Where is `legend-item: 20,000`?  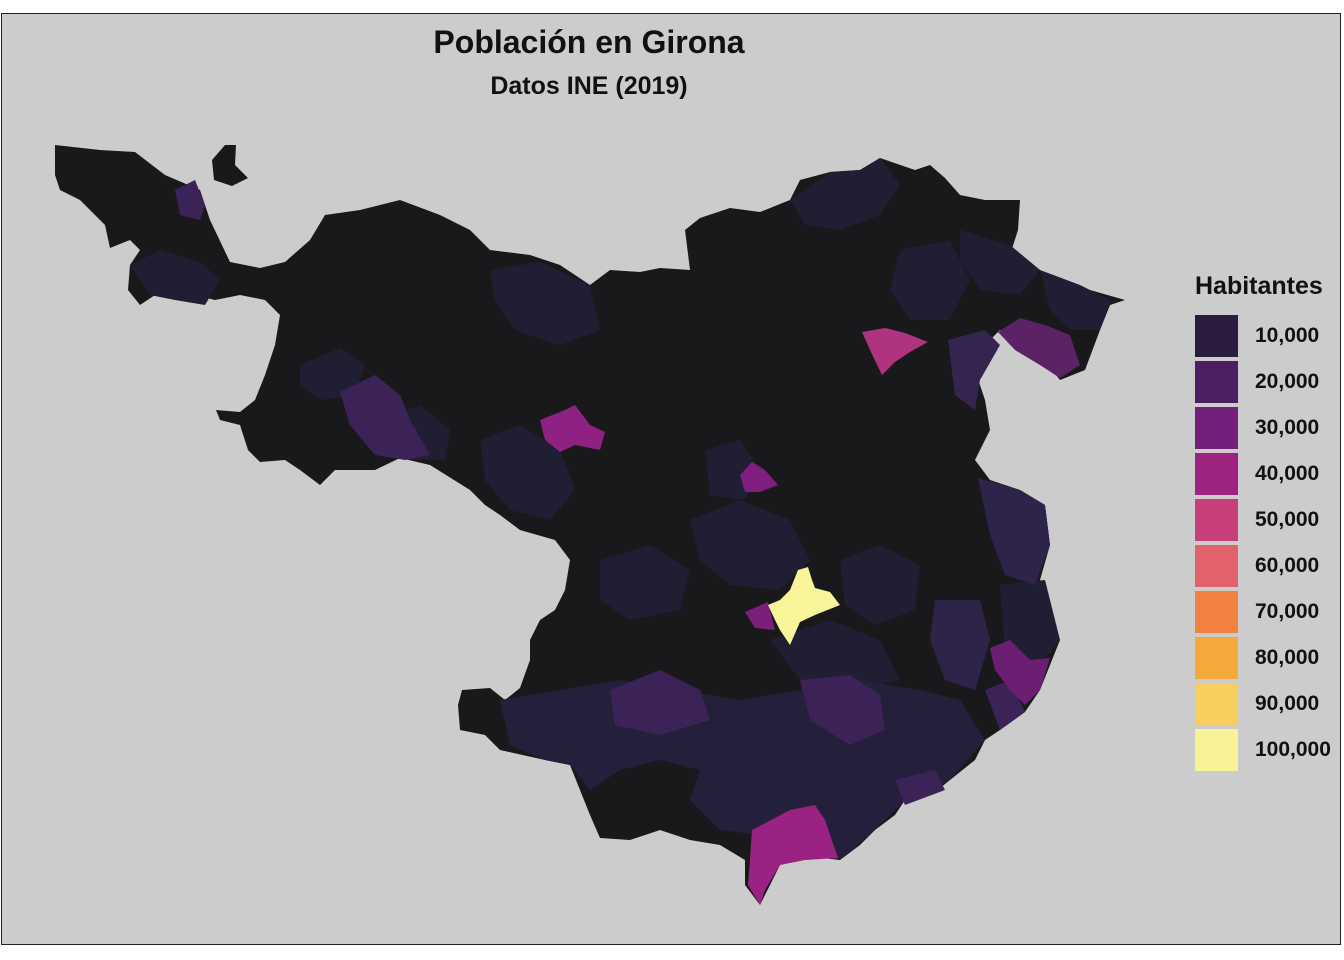 legend-item: 20,000 is located at coordinates (1263, 382).